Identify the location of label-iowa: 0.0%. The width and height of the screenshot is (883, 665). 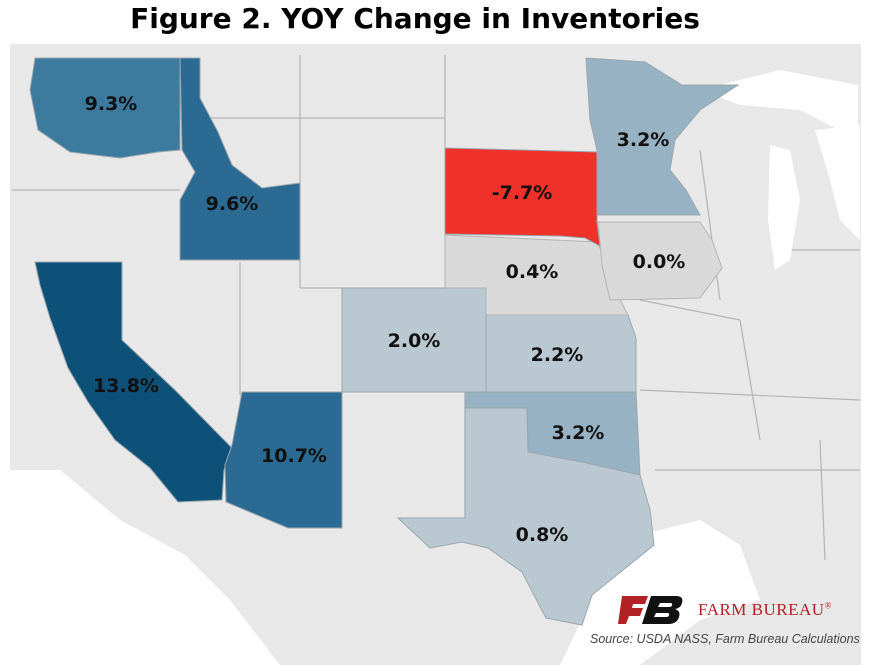
(659, 262).